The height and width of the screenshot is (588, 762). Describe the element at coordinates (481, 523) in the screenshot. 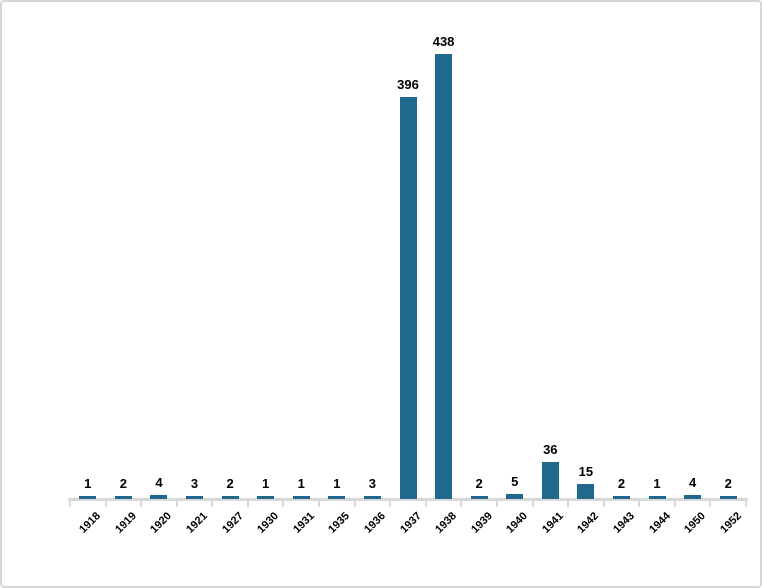

I see `x-axis-label: 1939` at that location.